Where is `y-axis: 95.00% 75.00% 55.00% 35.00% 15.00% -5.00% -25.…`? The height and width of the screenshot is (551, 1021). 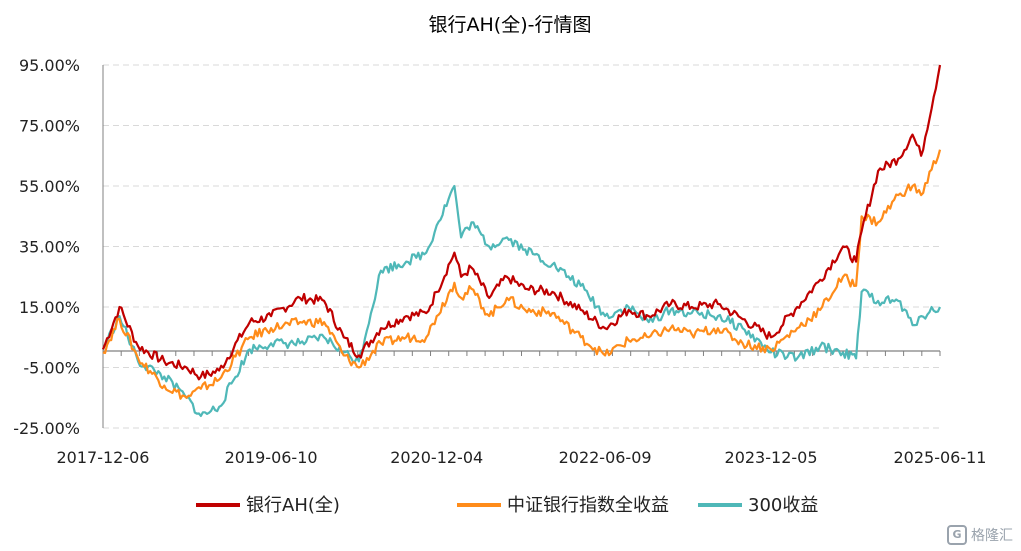 y-axis: 95.00% 75.00% 55.00% 35.00% 15.00% -5.00% -25.… is located at coordinates (58, 247).